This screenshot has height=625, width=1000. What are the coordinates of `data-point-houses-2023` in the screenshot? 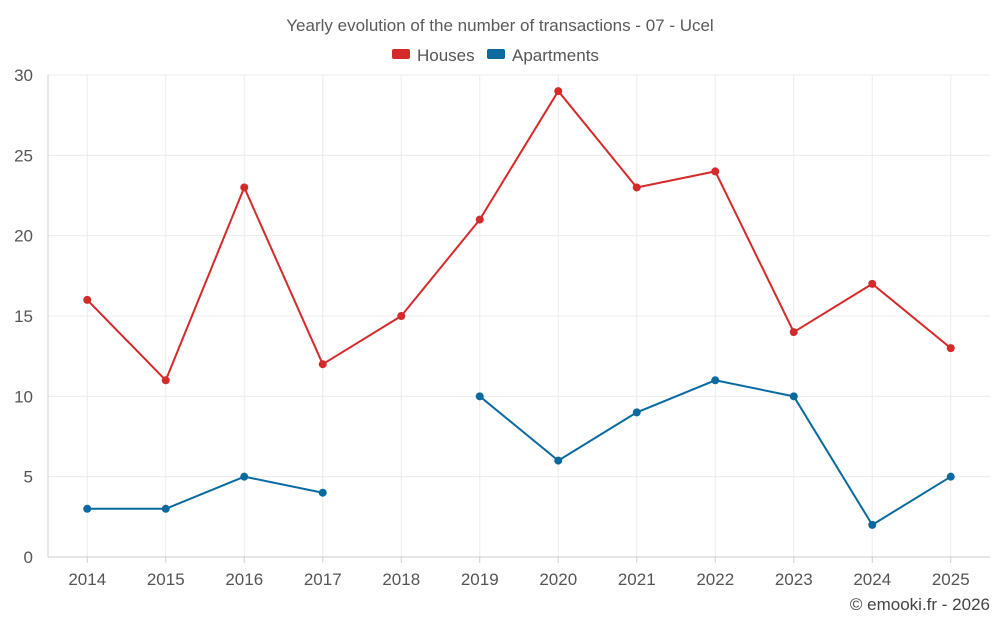 It's located at (793, 332).